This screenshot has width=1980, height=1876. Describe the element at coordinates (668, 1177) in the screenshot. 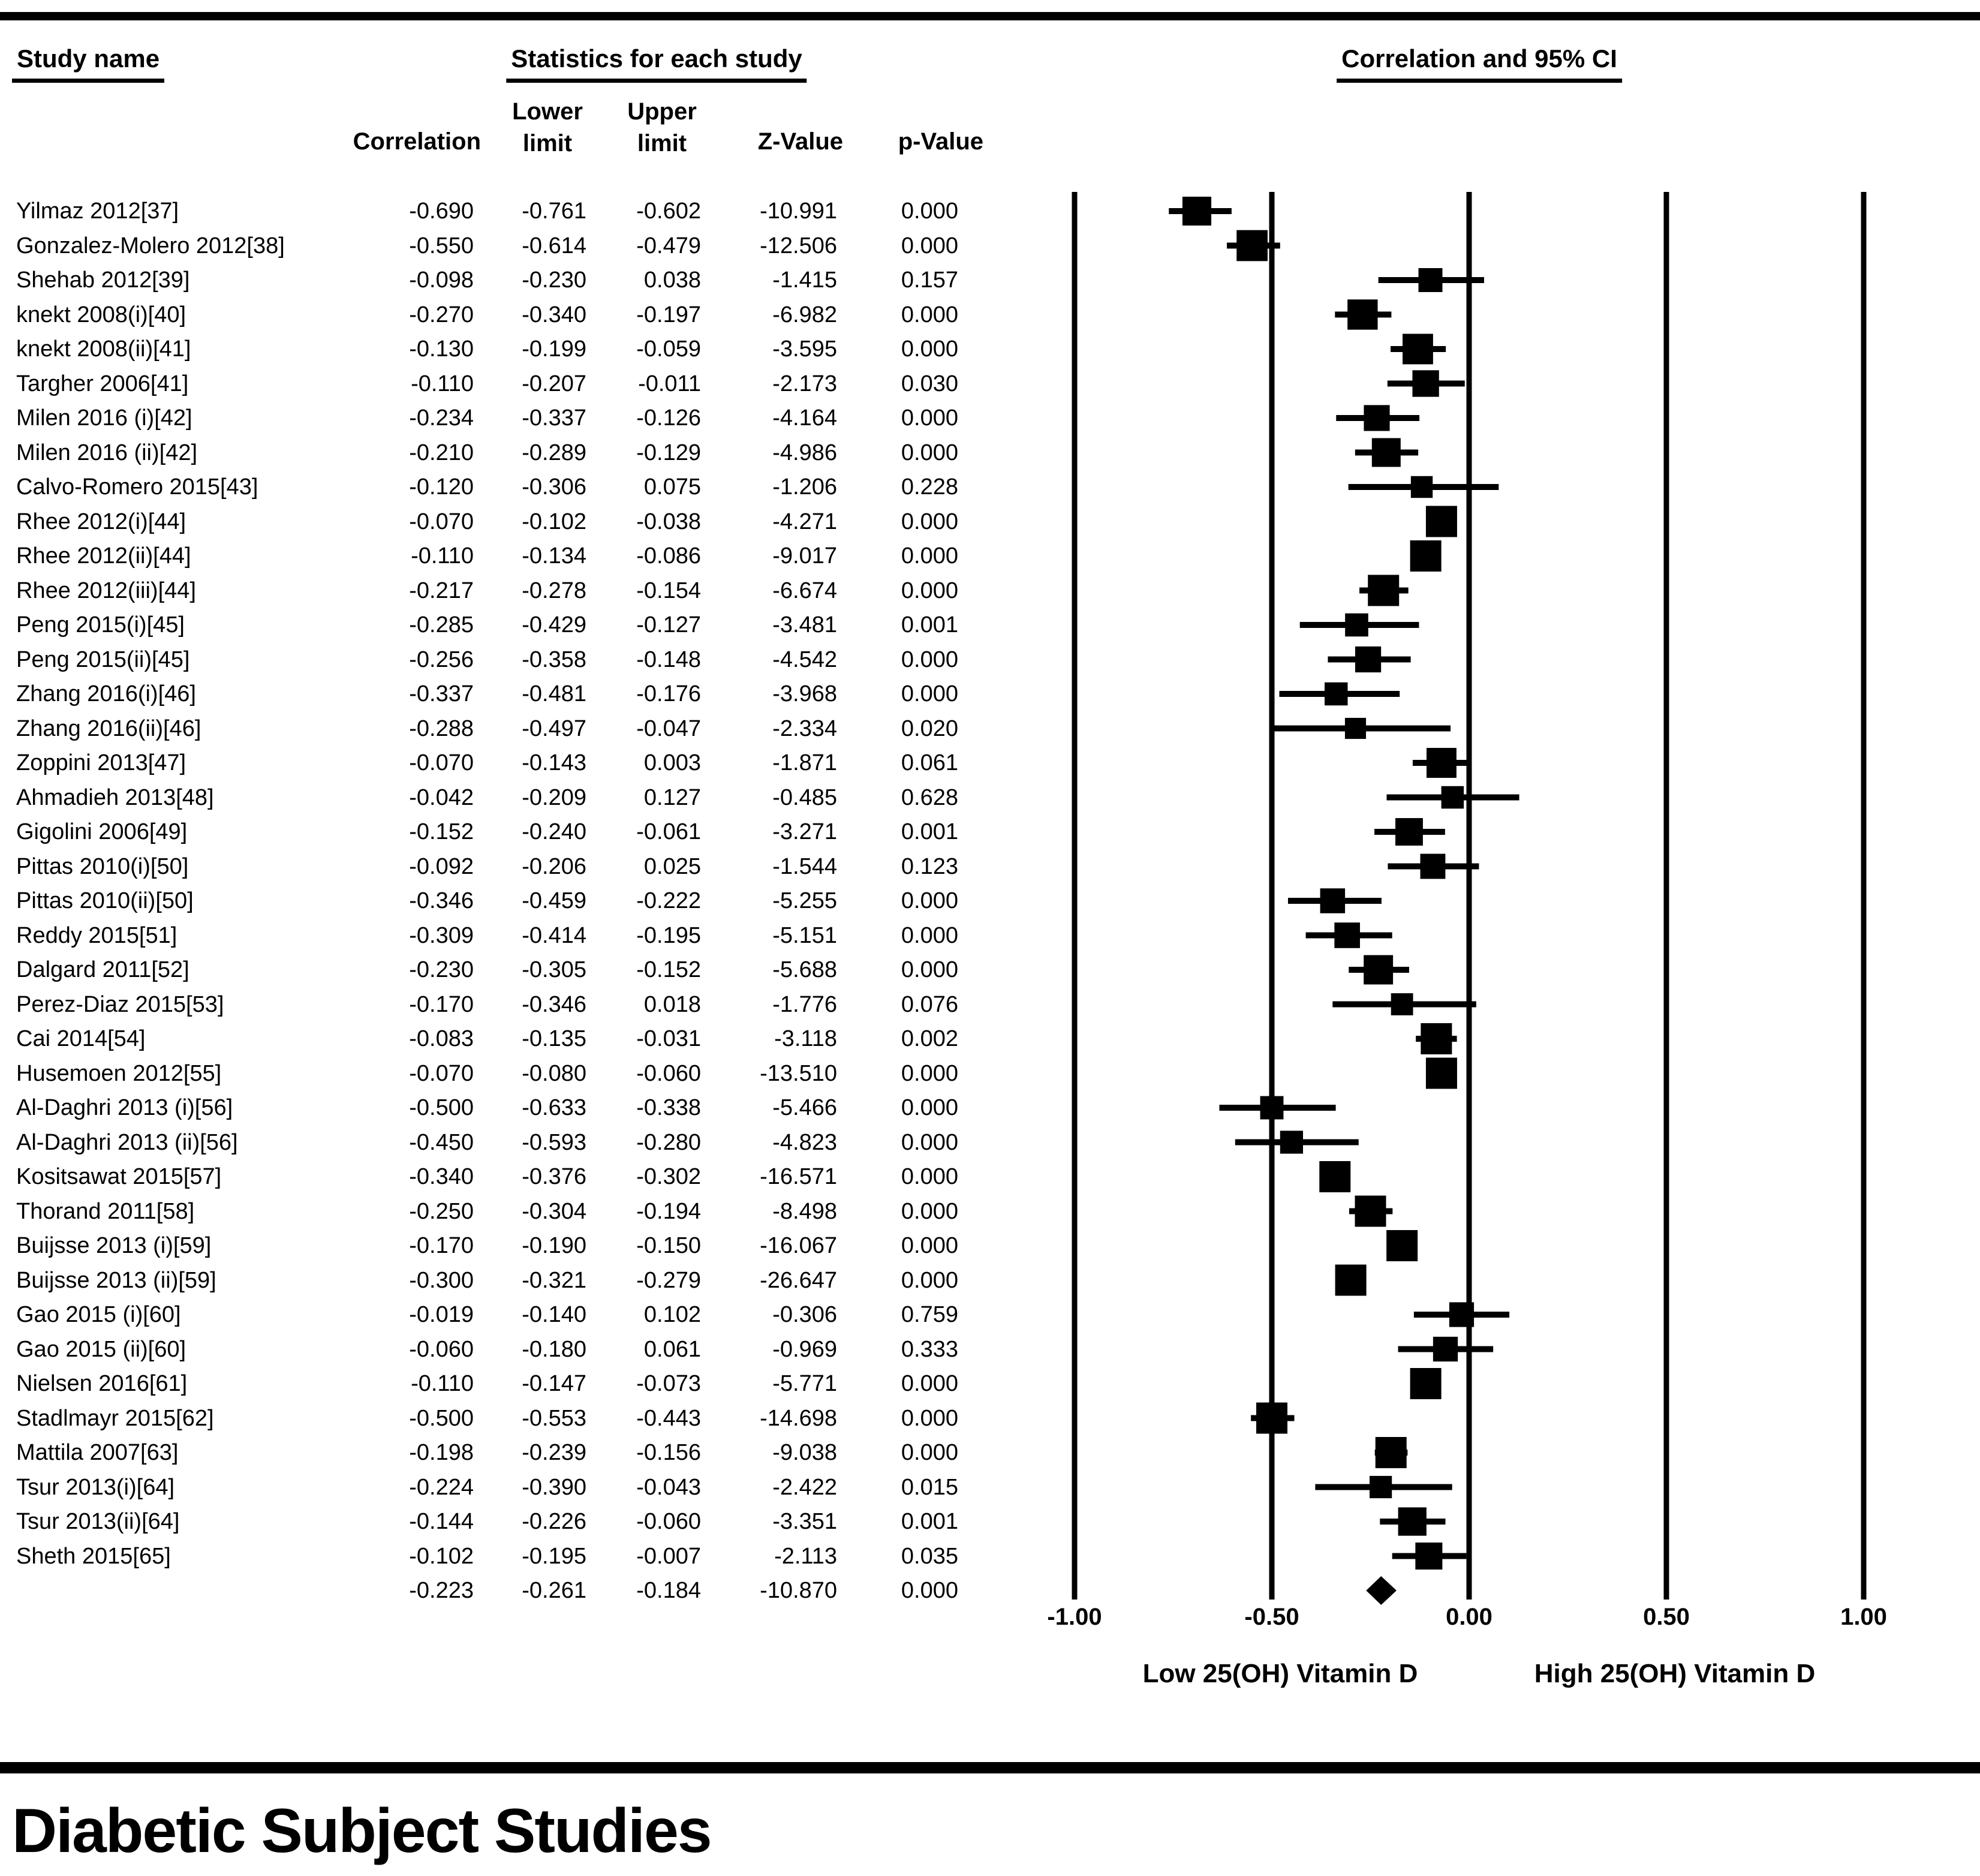

I see `upper-limit-value: -0.302` at that location.